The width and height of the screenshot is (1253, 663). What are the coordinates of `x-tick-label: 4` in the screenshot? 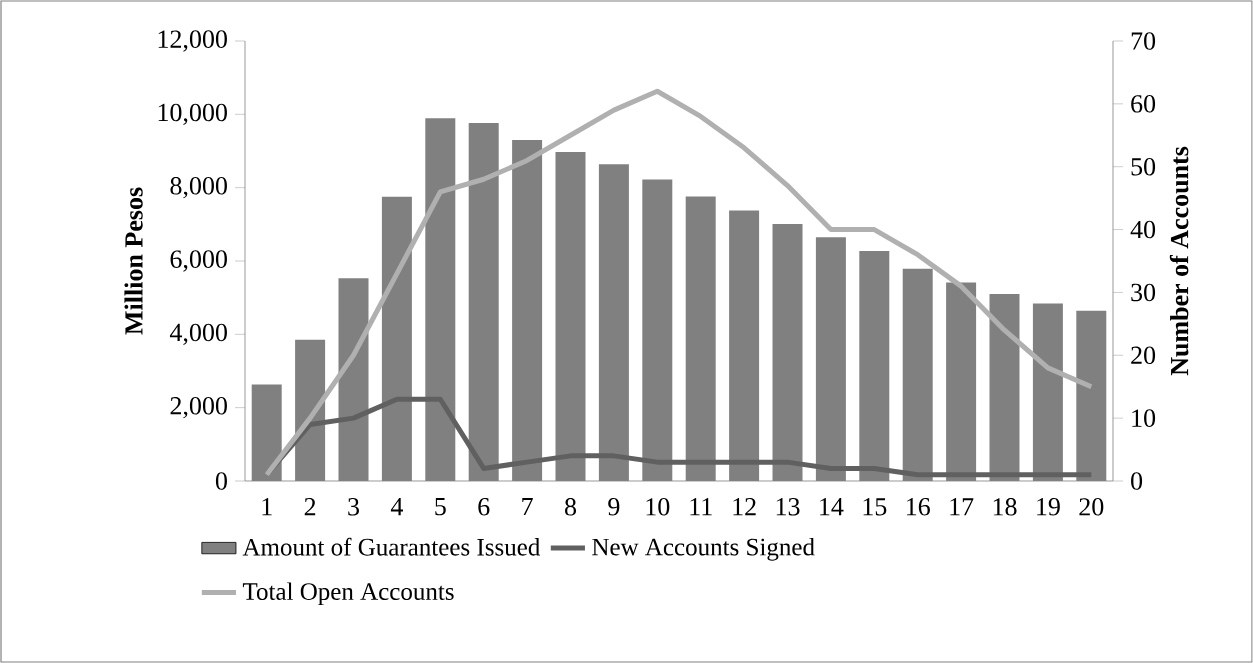 It's located at (397, 507).